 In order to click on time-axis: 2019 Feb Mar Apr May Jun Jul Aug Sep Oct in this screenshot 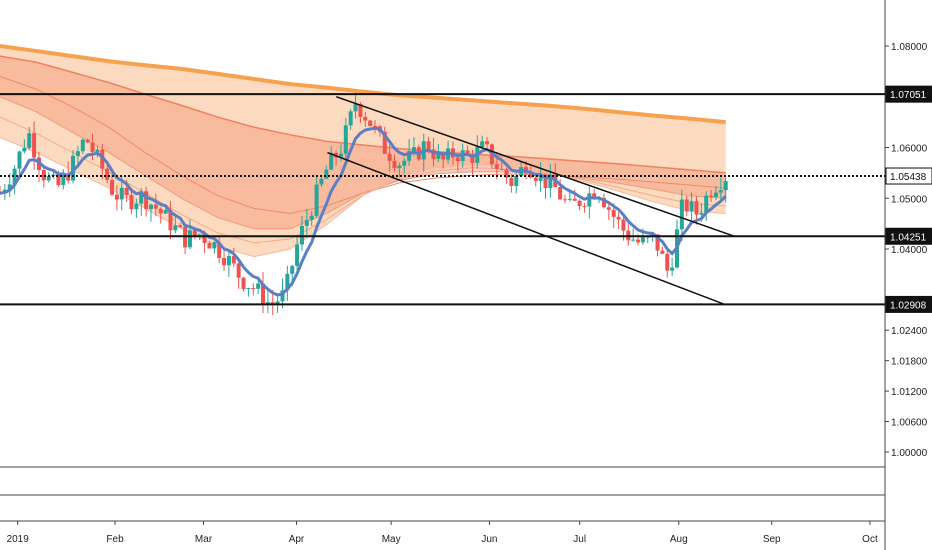, I will do `click(442, 533)`.